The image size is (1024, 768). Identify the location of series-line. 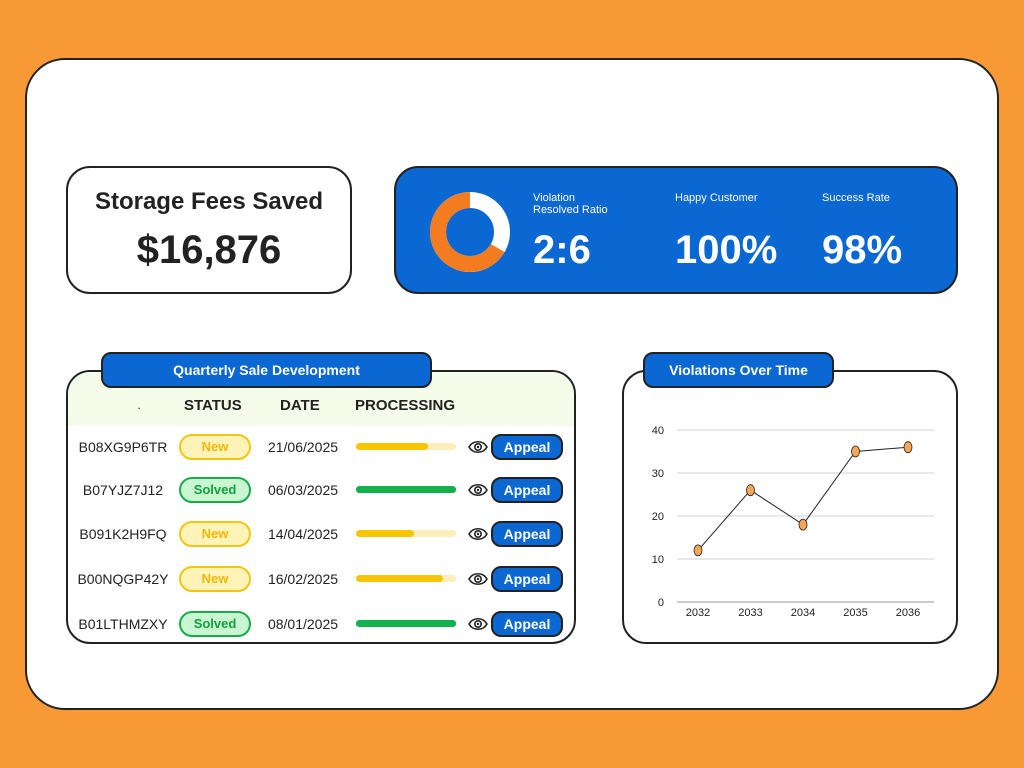
(803, 498).